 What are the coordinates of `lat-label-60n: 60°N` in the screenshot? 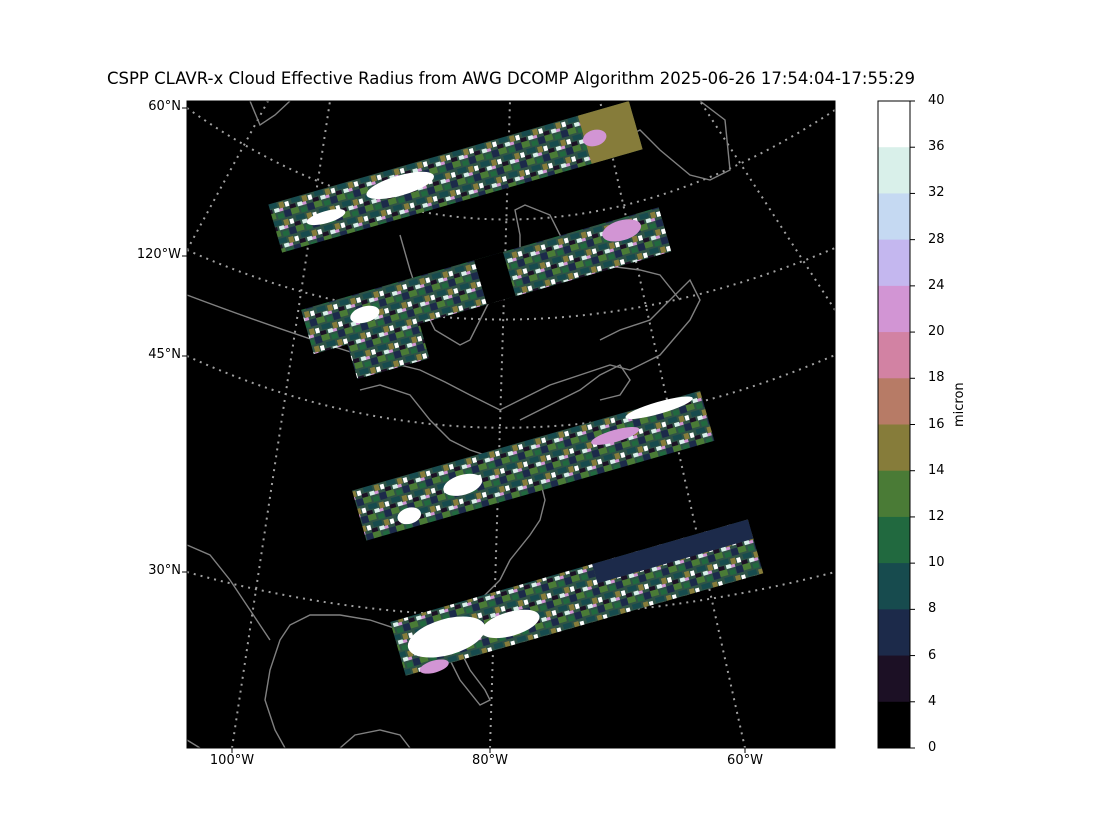 It's located at (164, 106).